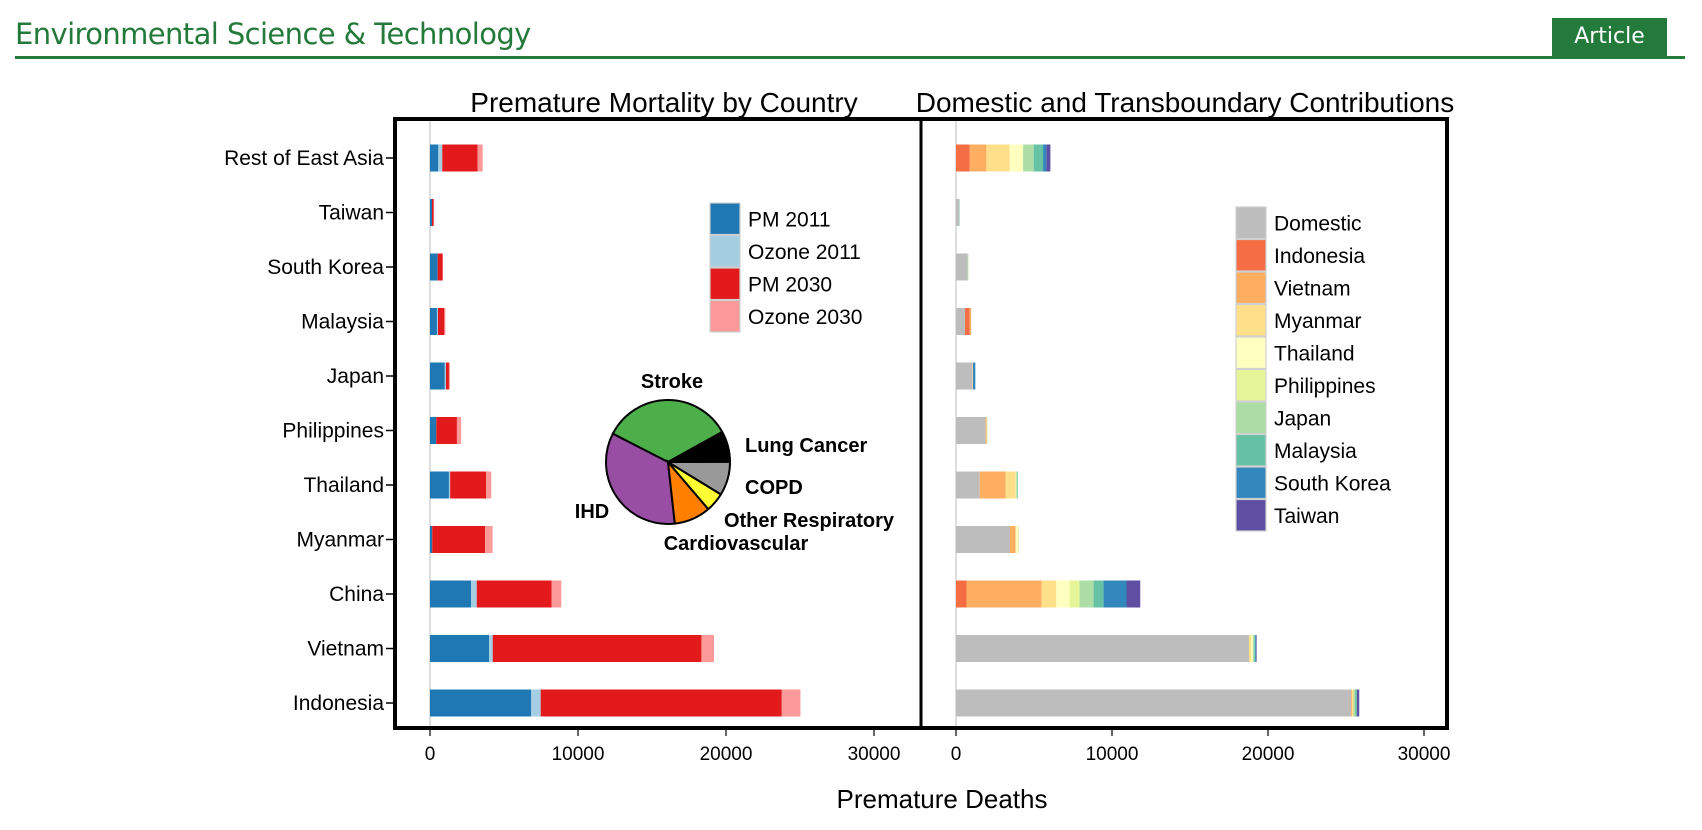 Image resolution: width=1702 pixels, height=830 pixels. I want to click on pie-label: Lung Cancer, so click(806, 446).